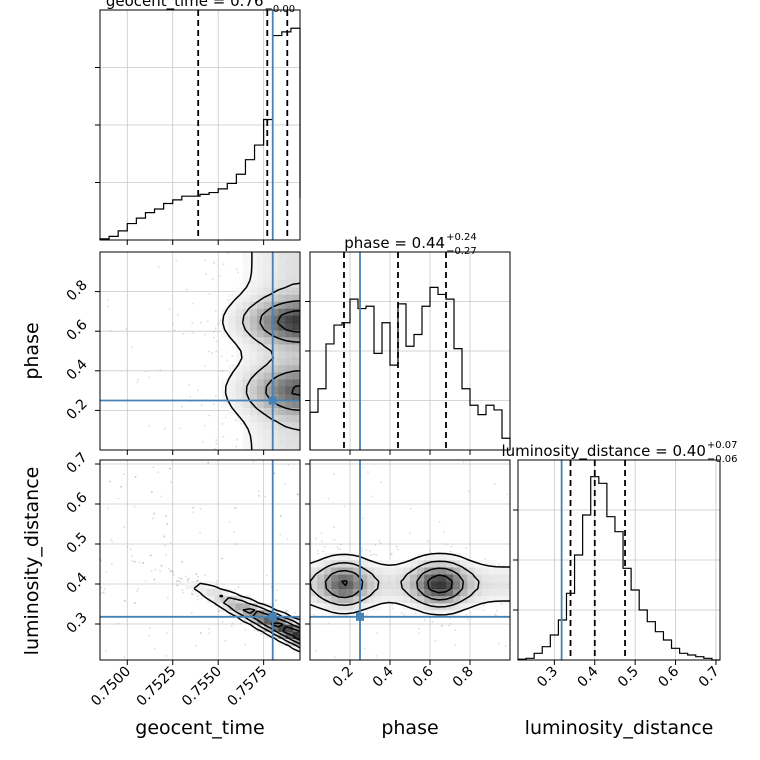 Image resolution: width=760 pixels, height=760 pixels. What do you see at coordinates (383, 676) in the screenshot?
I see `pair-phase-luminosity_distance-xtick-label-1: 0.4` at bounding box center [383, 676].